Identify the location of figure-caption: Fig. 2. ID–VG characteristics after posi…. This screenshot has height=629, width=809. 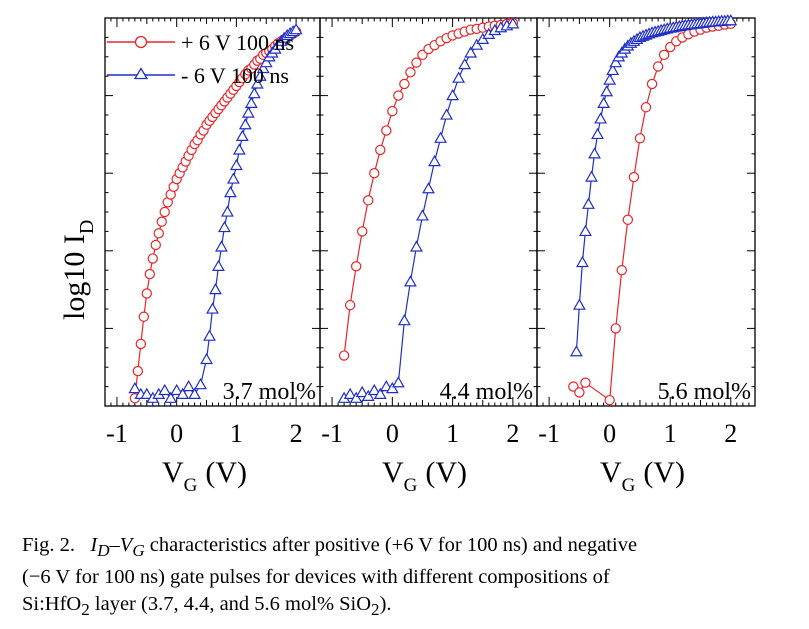
(407, 577).